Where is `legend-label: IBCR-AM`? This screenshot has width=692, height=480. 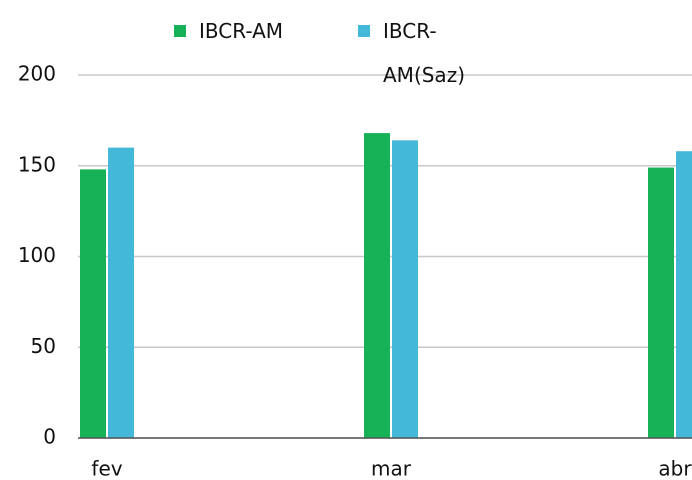
legend-label: IBCR-AM is located at coordinates (241, 31).